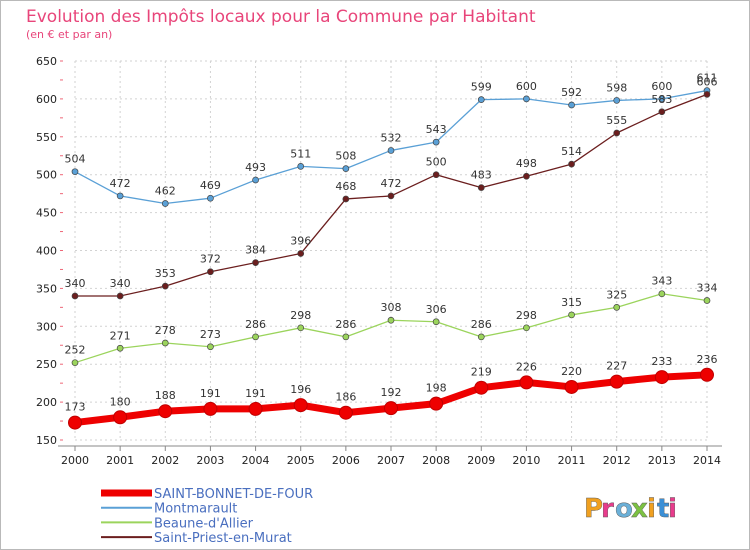  I want to click on data-label: 384, so click(255, 250).